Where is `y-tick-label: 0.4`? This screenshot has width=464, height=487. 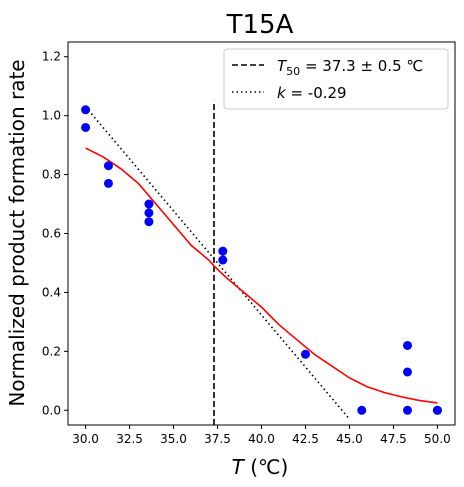
y-tick-label: 0.4 is located at coordinates (51, 292).